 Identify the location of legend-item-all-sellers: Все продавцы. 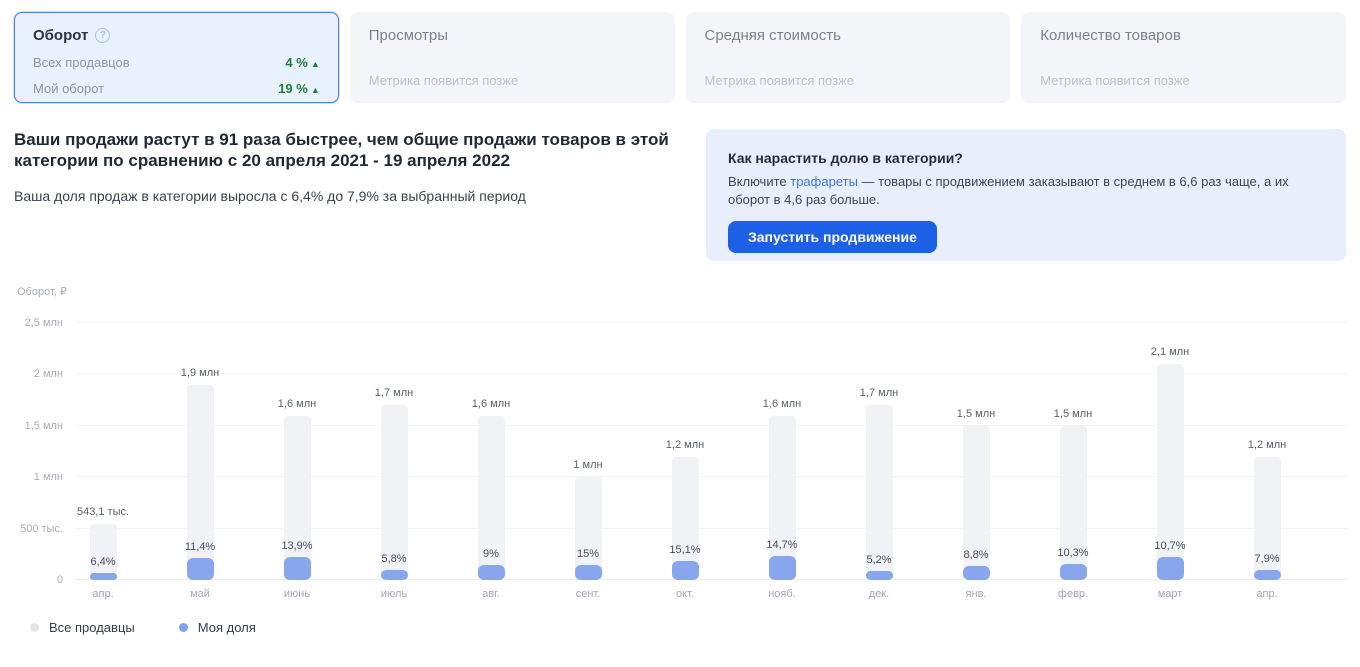
(82, 627).